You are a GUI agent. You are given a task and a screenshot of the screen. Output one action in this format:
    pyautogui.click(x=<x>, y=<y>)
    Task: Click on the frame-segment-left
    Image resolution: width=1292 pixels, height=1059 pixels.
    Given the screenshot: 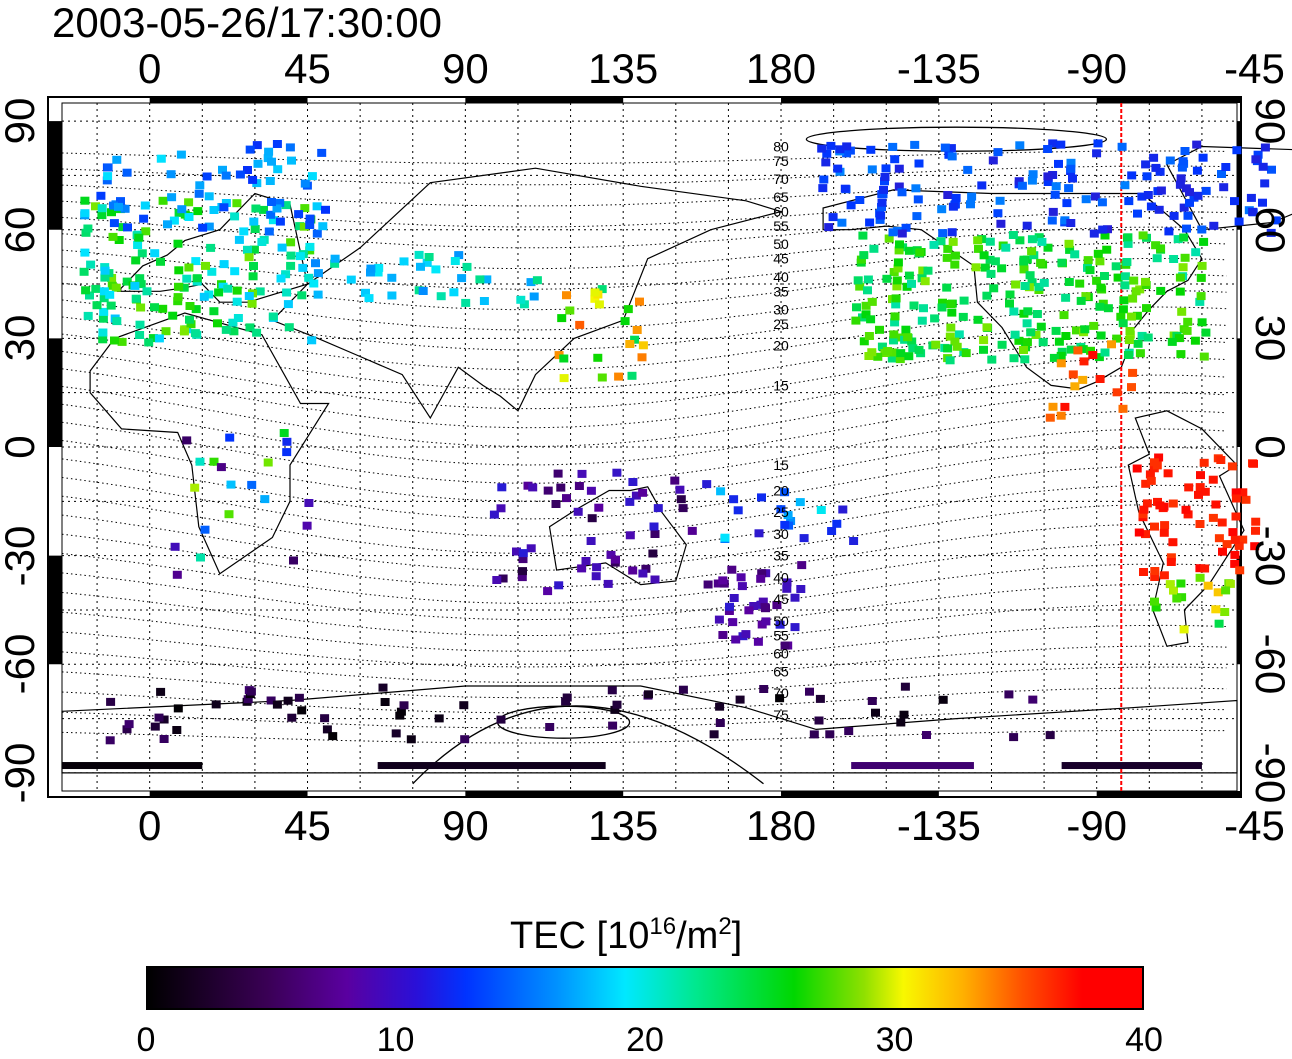 What is the action you would take?
    pyautogui.click(x=55, y=392)
    